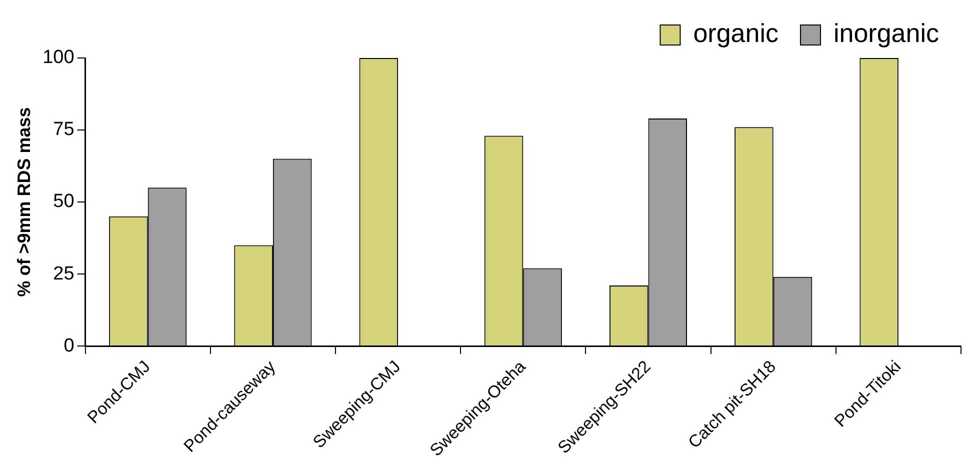  What do you see at coordinates (63, 129) in the screenshot?
I see `y-tick-label: 75` at bounding box center [63, 129].